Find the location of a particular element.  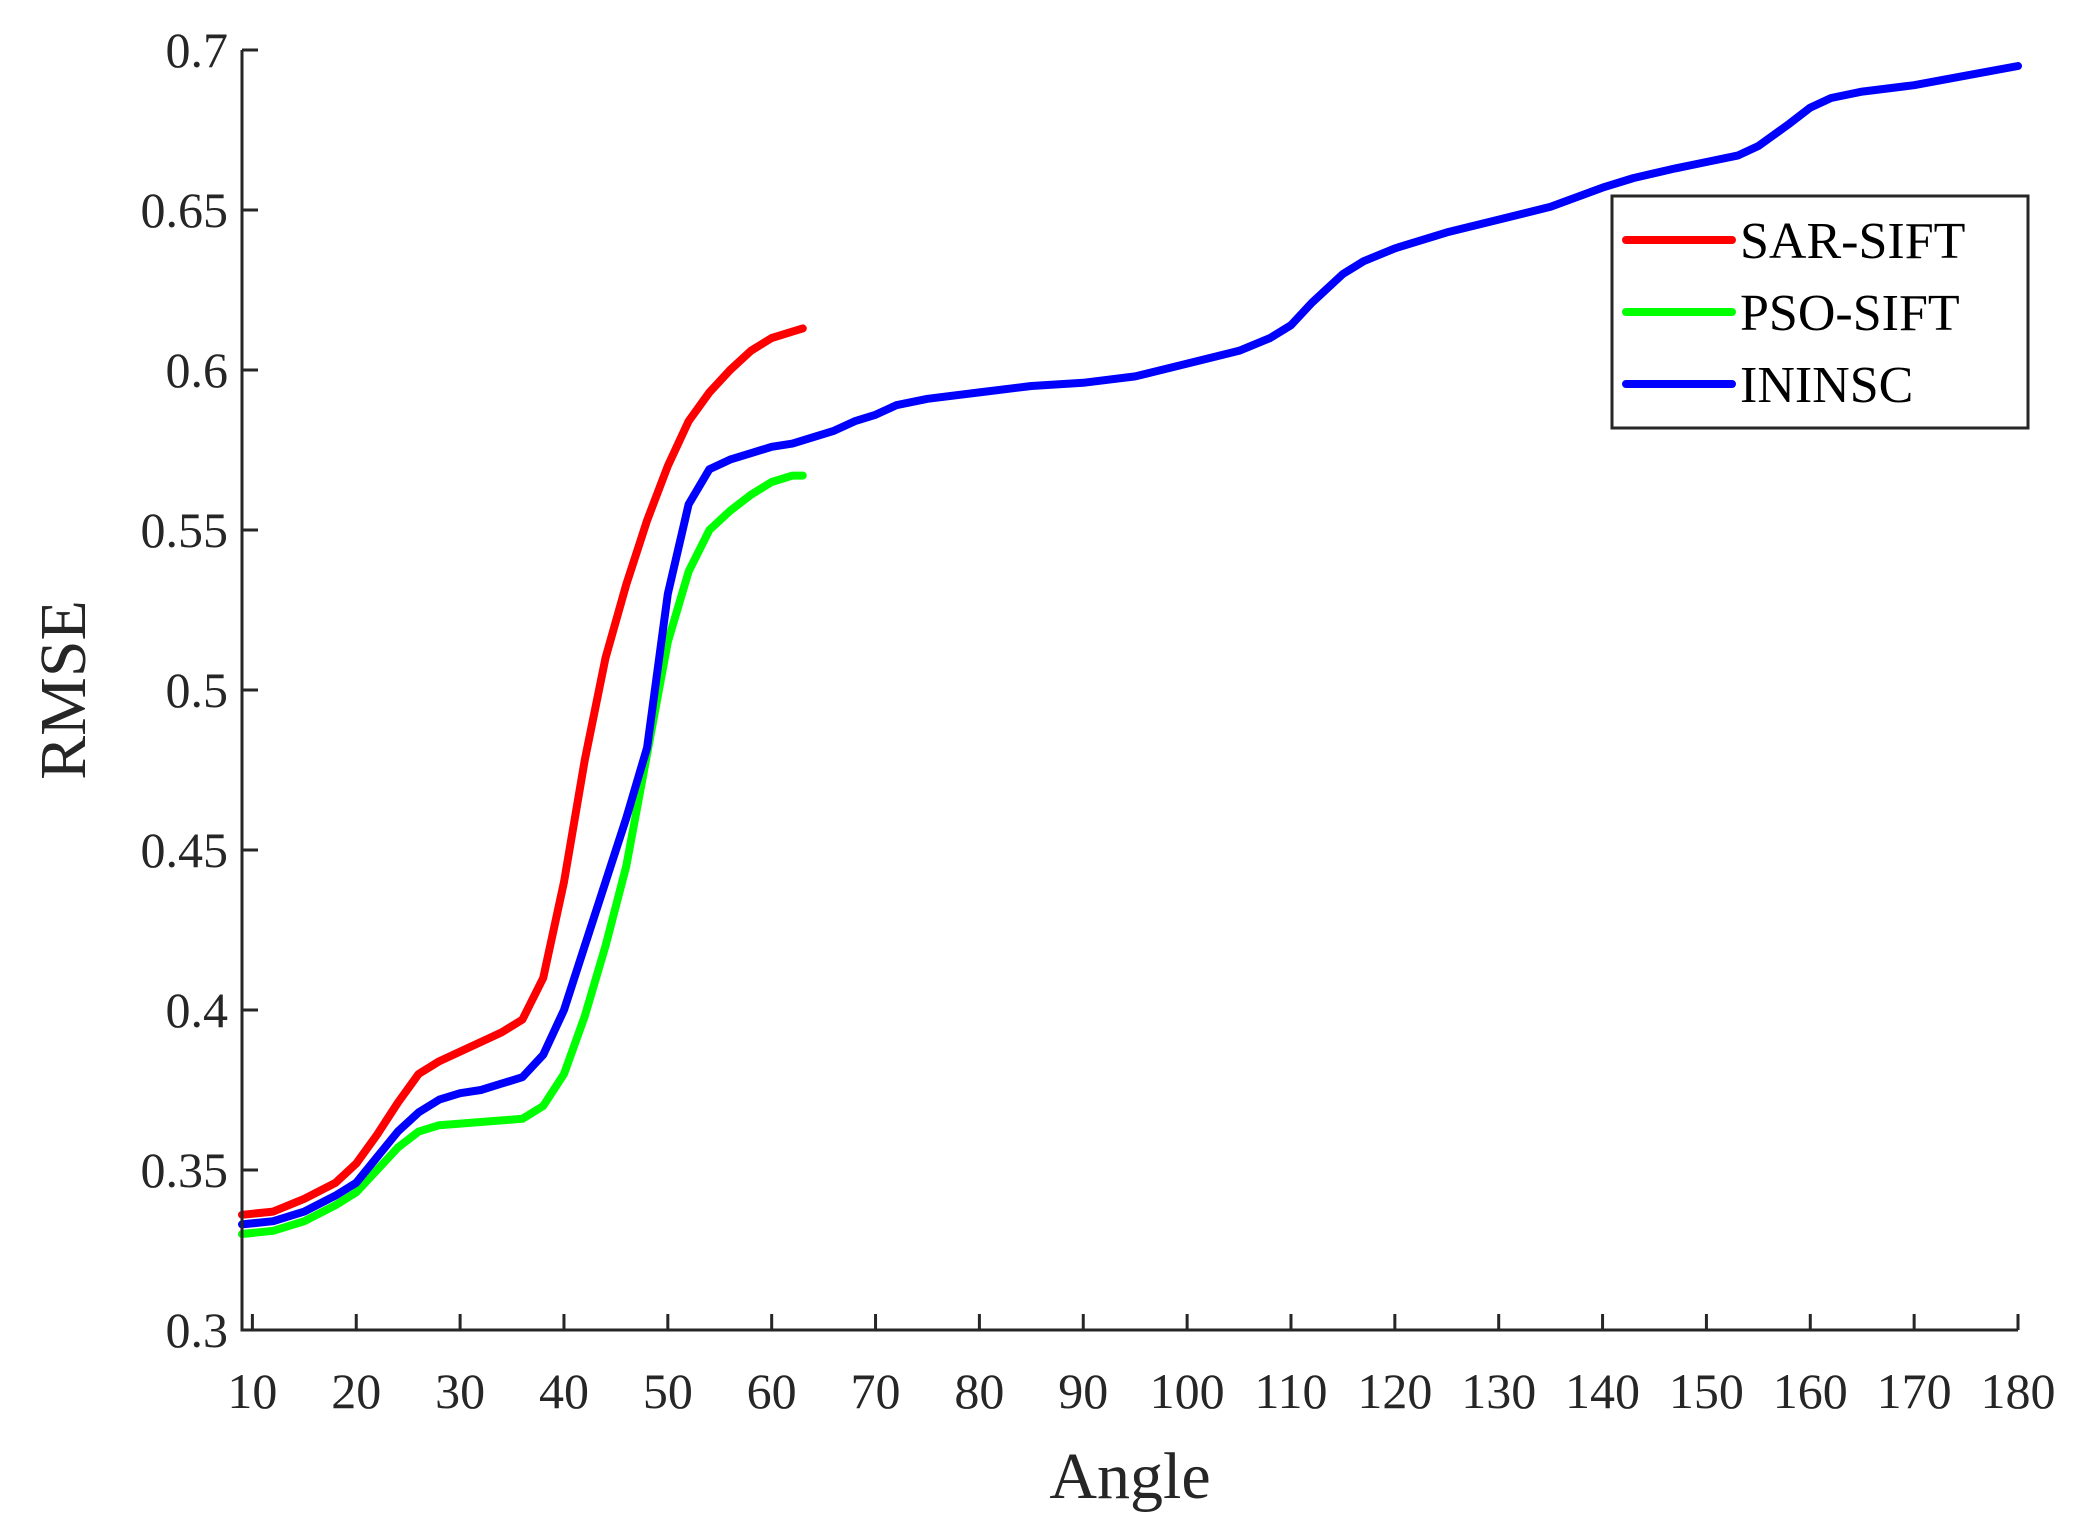

y-tick-label: 0.45 is located at coordinates (185, 850).